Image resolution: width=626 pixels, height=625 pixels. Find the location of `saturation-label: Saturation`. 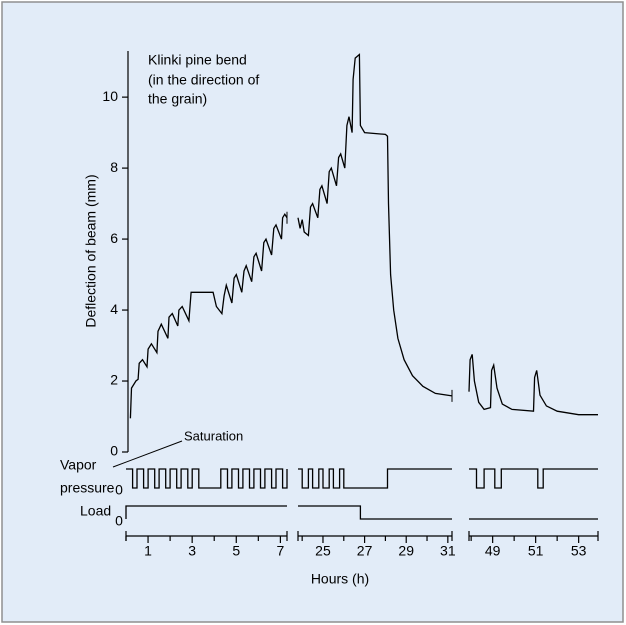

saturation-label: Saturation is located at coordinates (213, 435).